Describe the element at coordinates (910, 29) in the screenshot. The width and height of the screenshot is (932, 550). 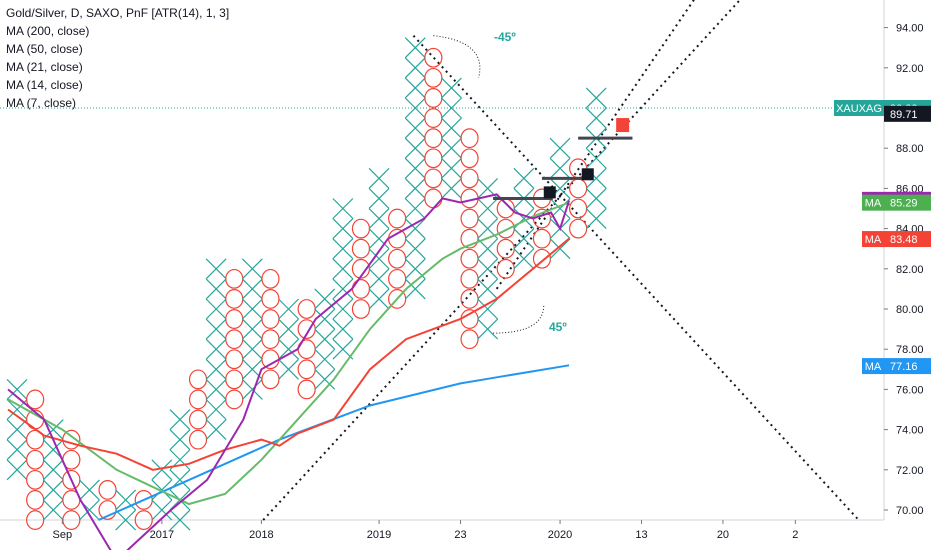
I see `y-tick-label: 94.00` at that location.